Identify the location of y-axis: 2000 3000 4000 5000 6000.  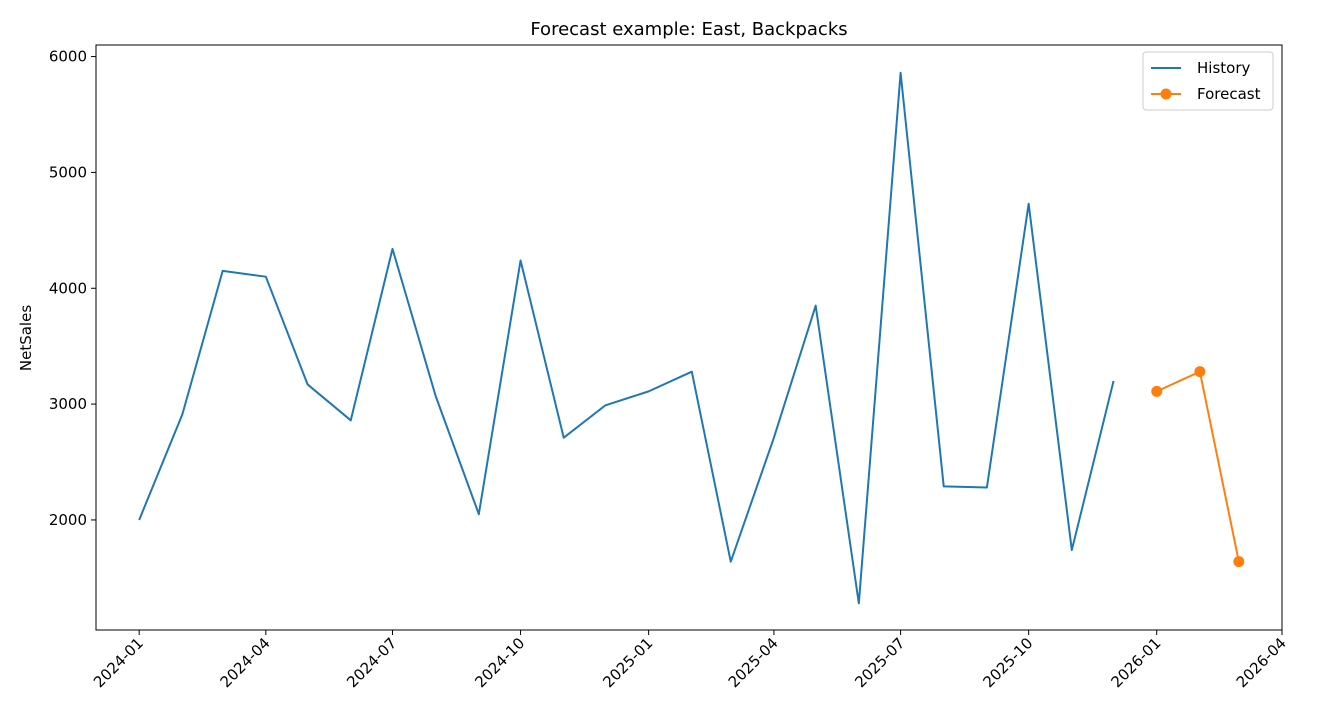
(72, 288).